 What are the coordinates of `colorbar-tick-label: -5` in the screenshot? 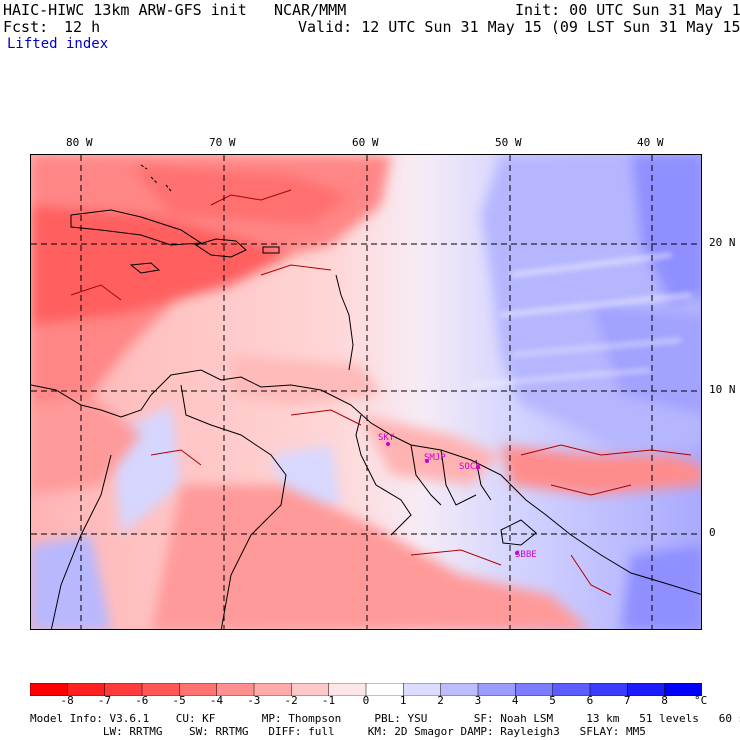 It's located at (179, 700).